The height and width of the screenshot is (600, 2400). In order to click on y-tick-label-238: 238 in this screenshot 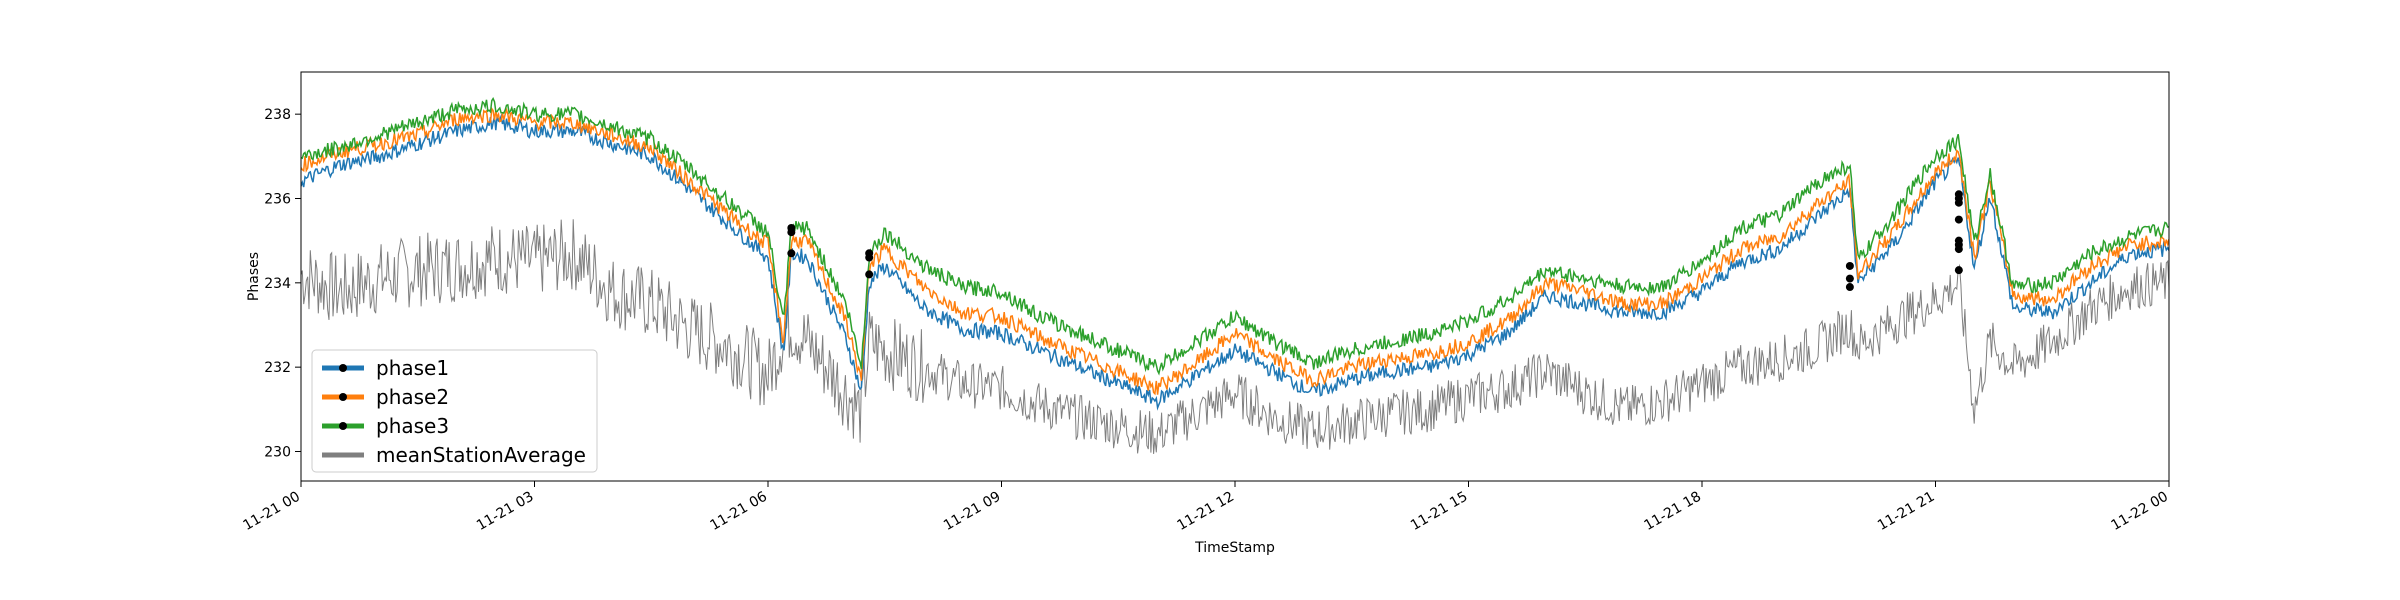, I will do `click(277, 115)`.